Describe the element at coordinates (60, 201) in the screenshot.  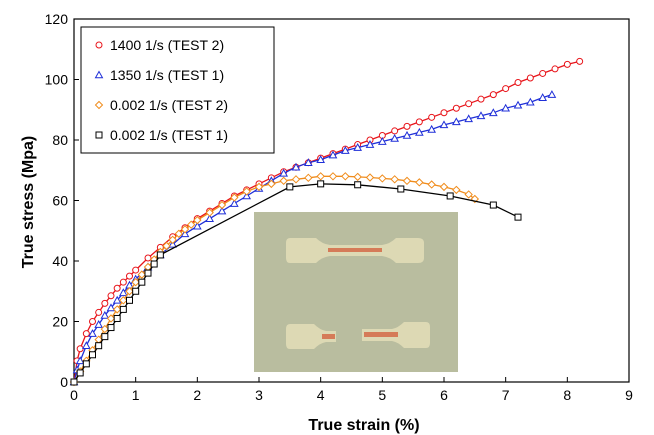
I see `y-tick-label: 60` at that location.